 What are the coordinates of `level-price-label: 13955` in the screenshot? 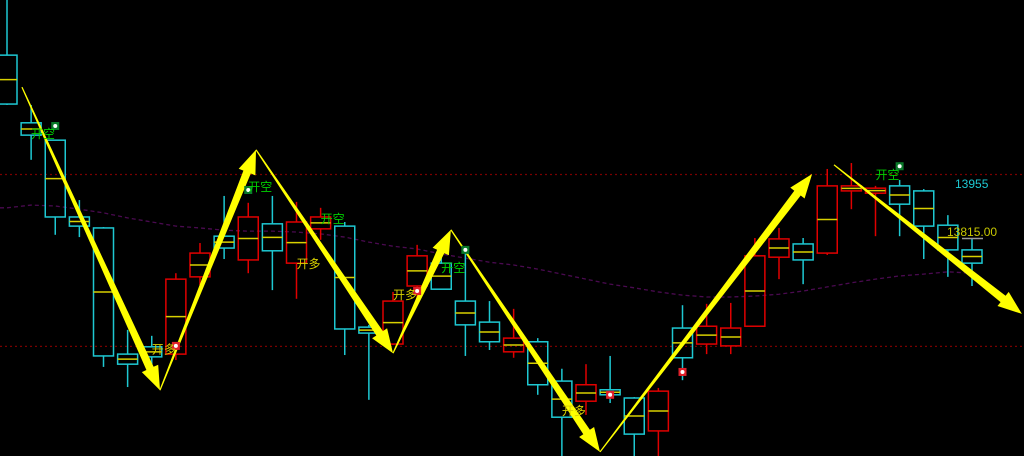 It's located at (972, 184).